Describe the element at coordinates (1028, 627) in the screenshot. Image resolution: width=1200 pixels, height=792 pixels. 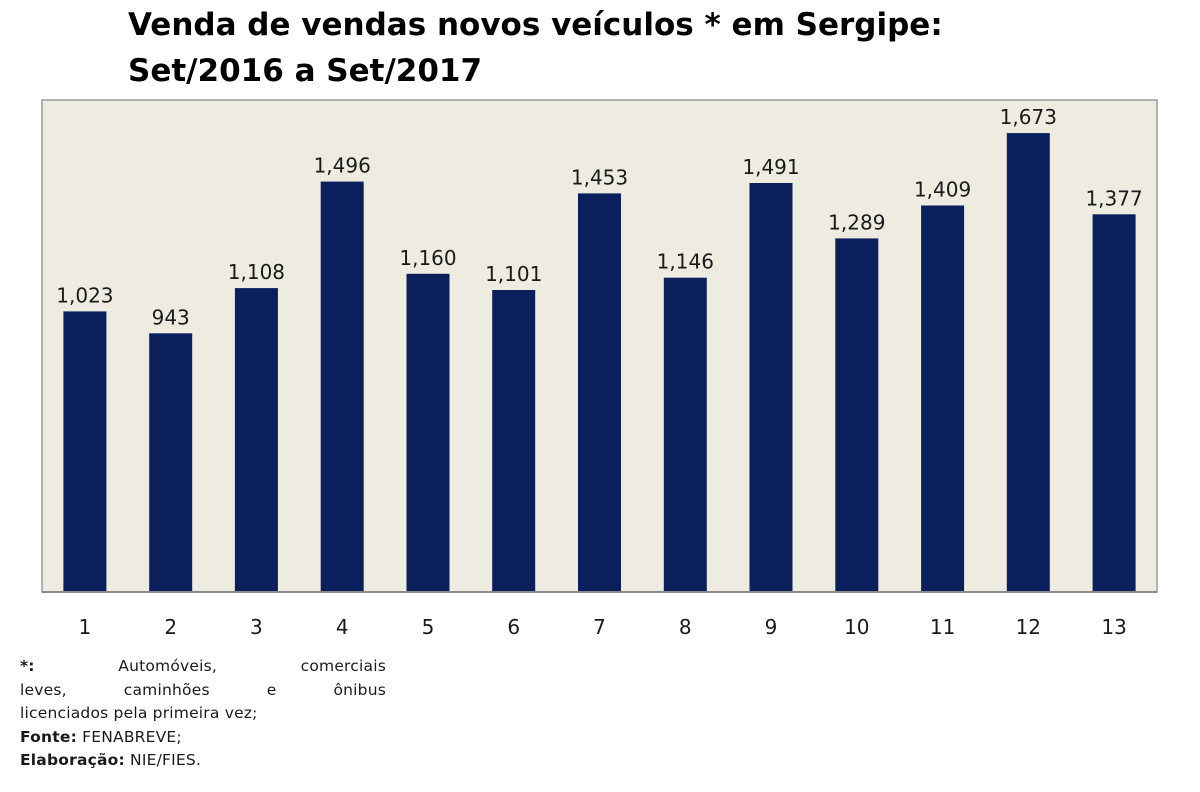
I see `x-tick-label: 12` at that location.